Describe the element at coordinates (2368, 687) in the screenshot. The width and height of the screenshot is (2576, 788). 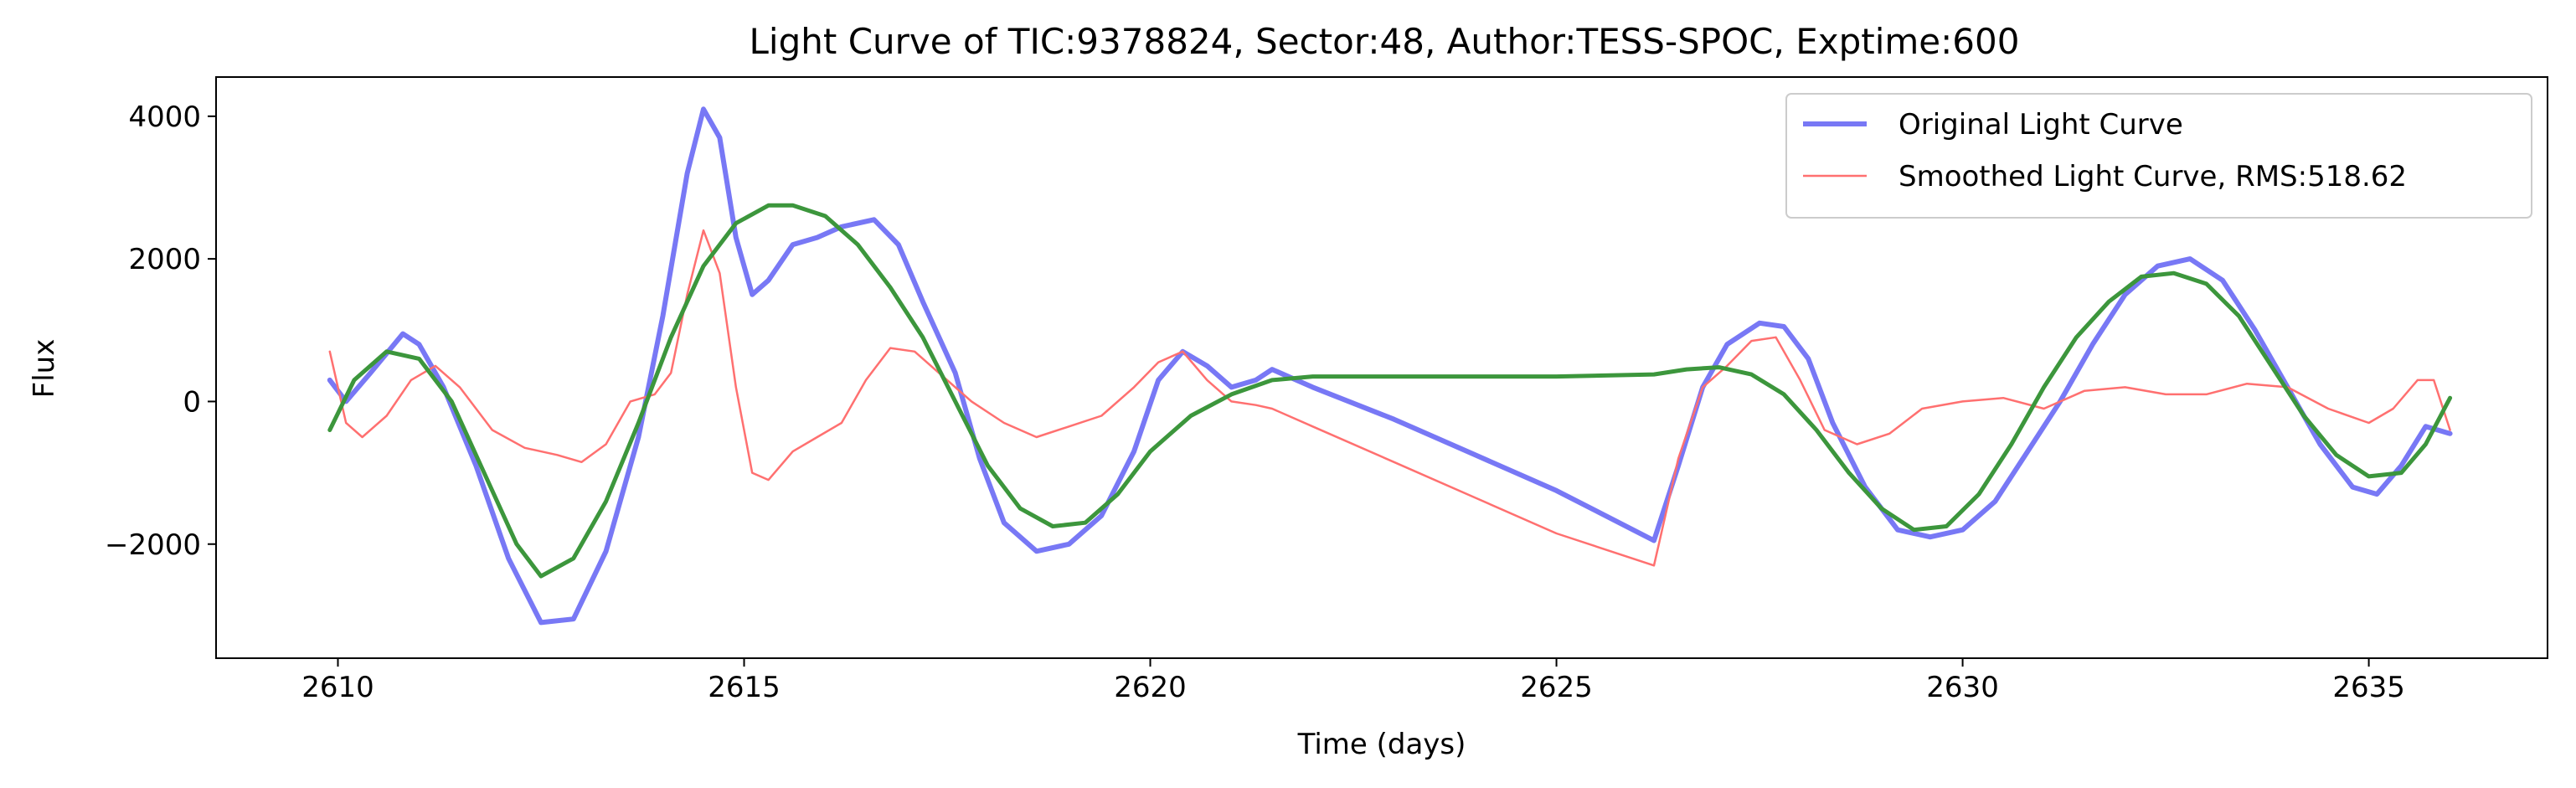
I see `x-tick-label: 2635` at that location.